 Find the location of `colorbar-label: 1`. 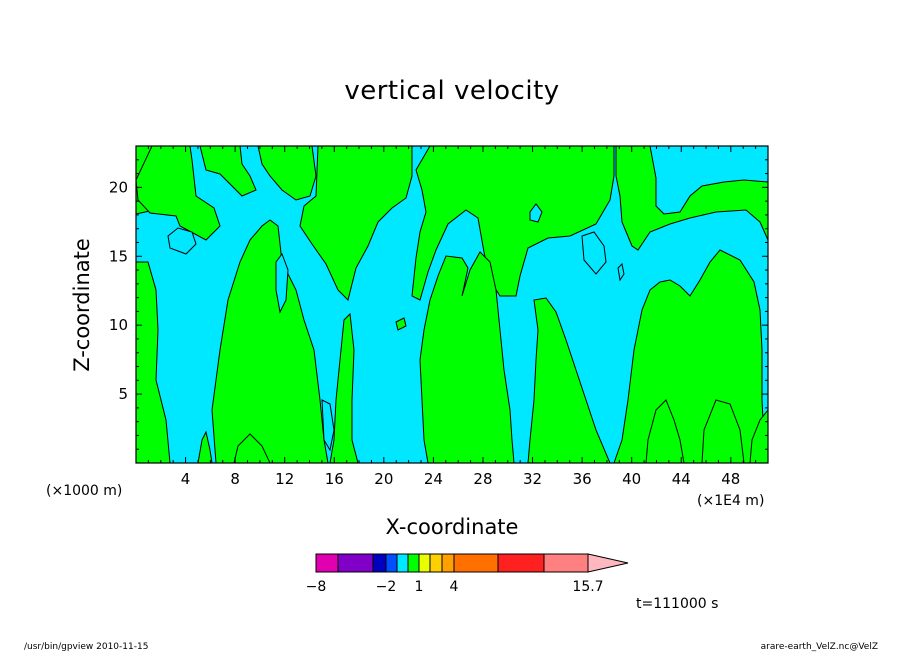

colorbar-label: 1 is located at coordinates (419, 587).